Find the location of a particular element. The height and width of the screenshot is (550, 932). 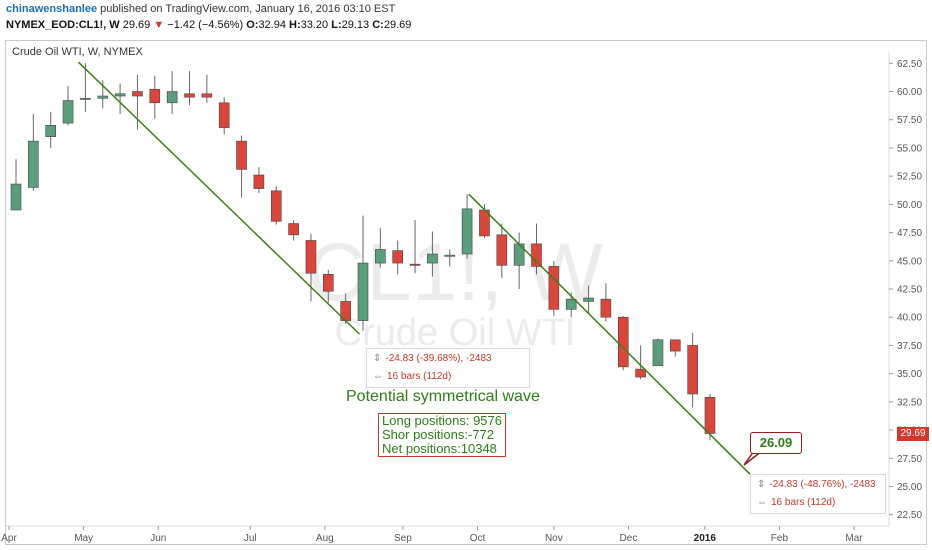

x-tick-label: Jul is located at coordinates (250, 538).